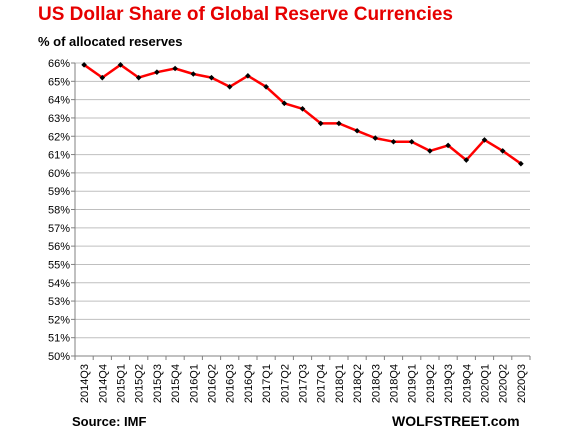  I want to click on x-tick-label: 2019Q3, so click(449, 383).